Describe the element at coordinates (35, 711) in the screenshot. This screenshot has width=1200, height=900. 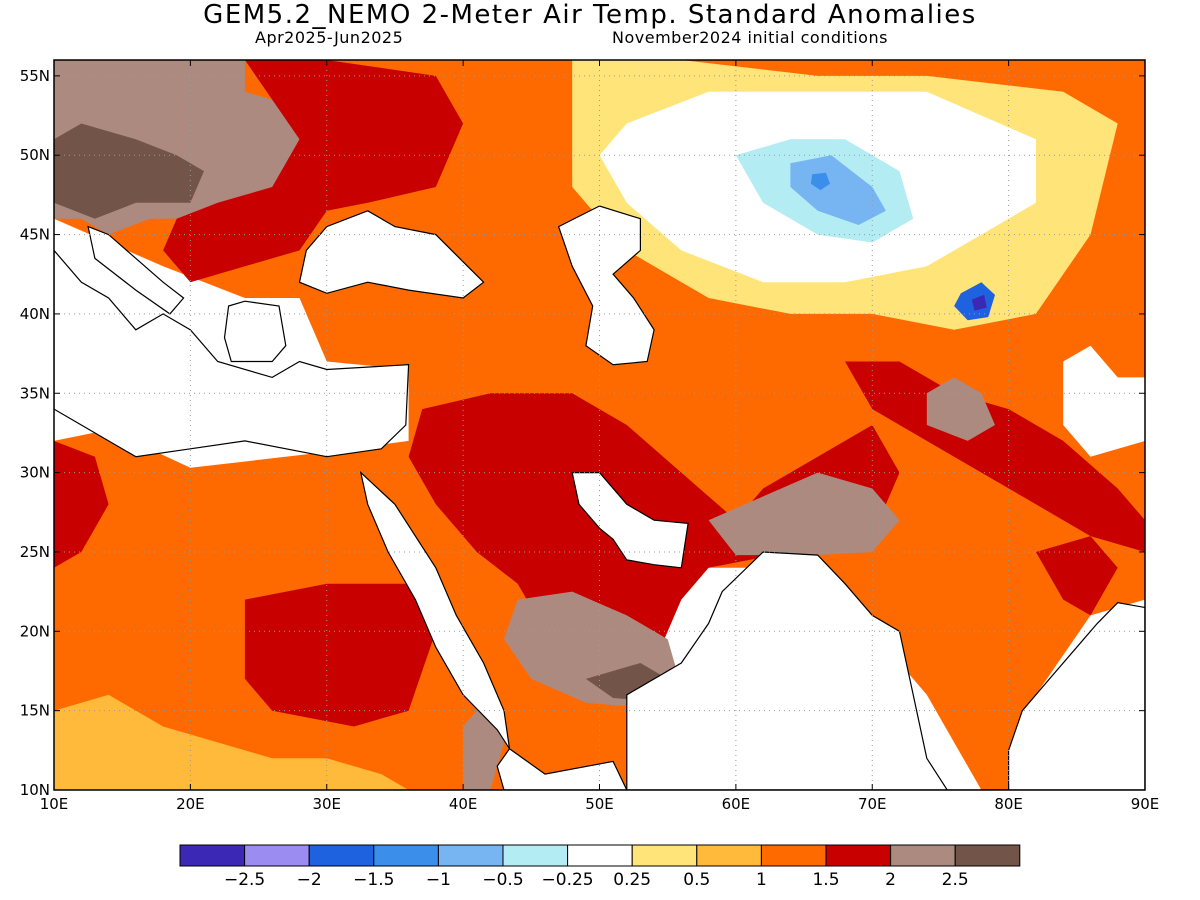
I see `y-tick-label: 15N` at that location.